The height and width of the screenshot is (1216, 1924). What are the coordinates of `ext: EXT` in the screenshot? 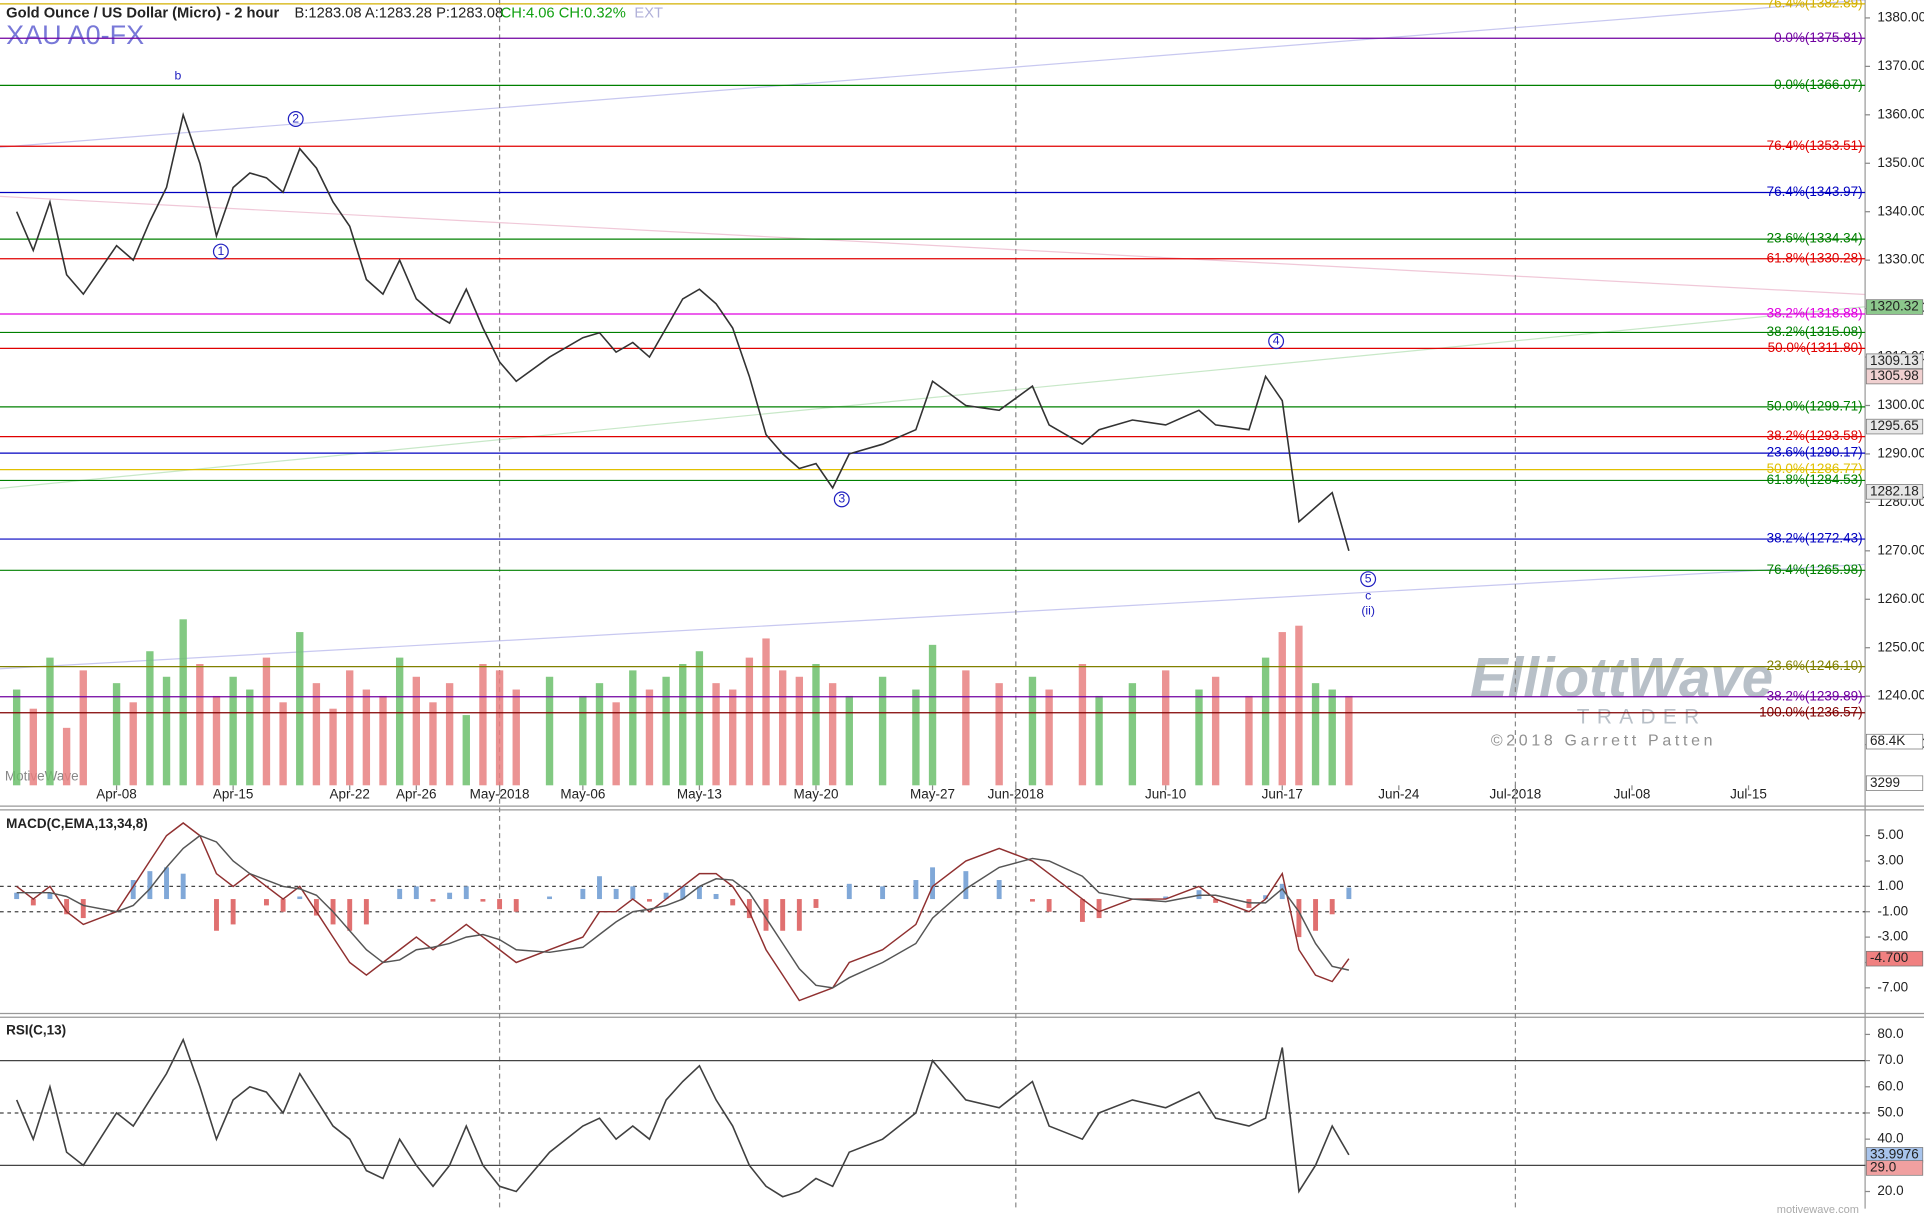 It's located at (648, 13).